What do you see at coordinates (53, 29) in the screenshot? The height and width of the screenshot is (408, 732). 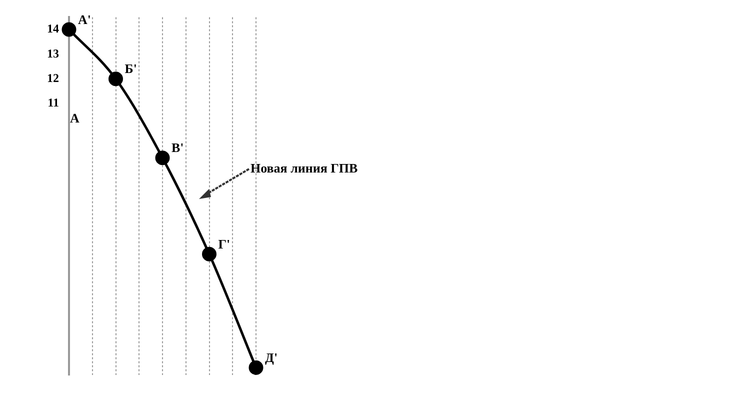 I see `y-tick-label: 14` at bounding box center [53, 29].